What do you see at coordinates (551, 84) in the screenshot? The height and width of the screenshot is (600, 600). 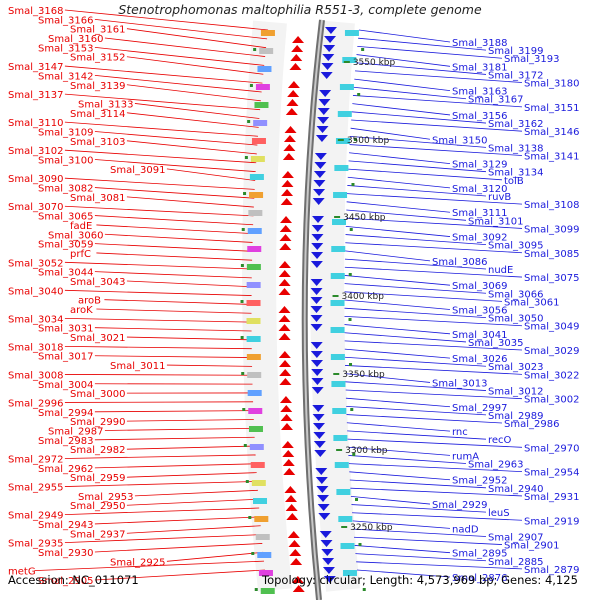 I see `gene-label-smal-3180: Smal_3180` at bounding box center [551, 84].